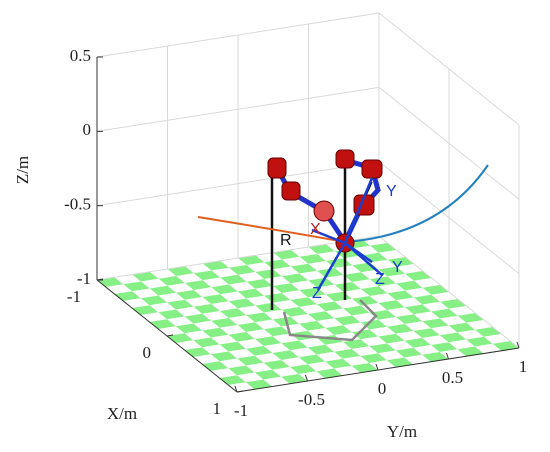  What do you see at coordinates (402, 431) in the screenshot?
I see `y-axis-label: Y/m` at bounding box center [402, 431].